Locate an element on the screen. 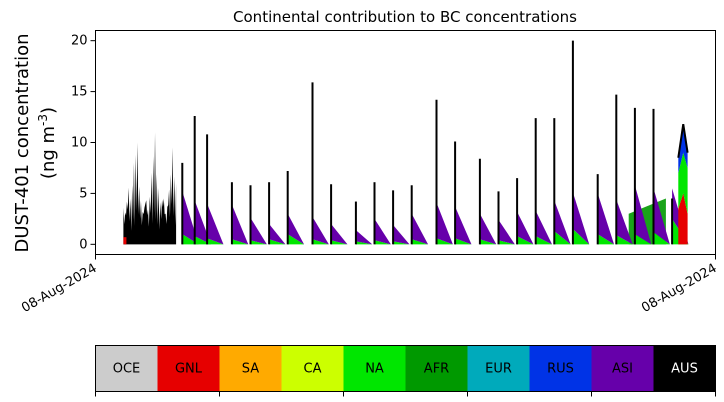  colorbar-swatch-afr is located at coordinates (436, 368).